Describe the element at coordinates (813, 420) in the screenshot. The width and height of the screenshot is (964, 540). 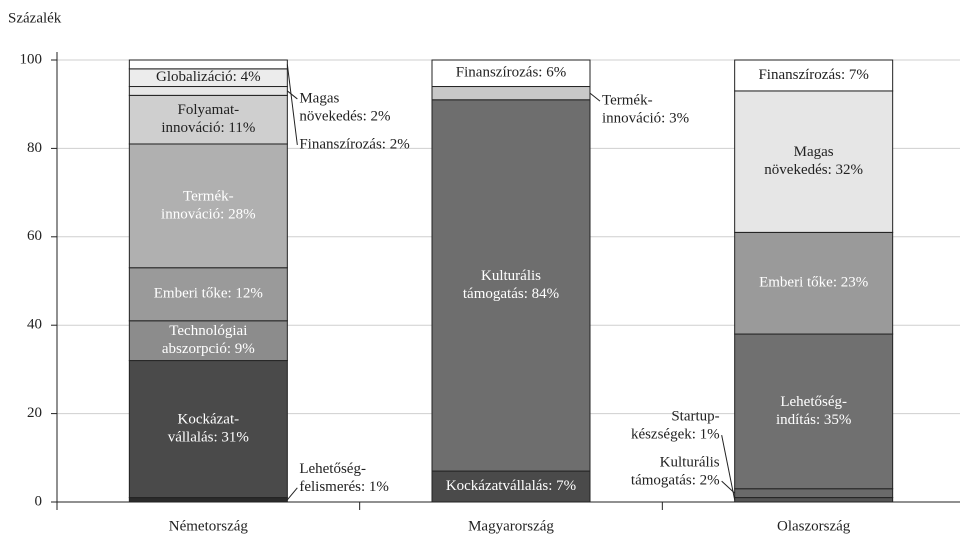
I see `segment-label: indítás: 35%` at that location.